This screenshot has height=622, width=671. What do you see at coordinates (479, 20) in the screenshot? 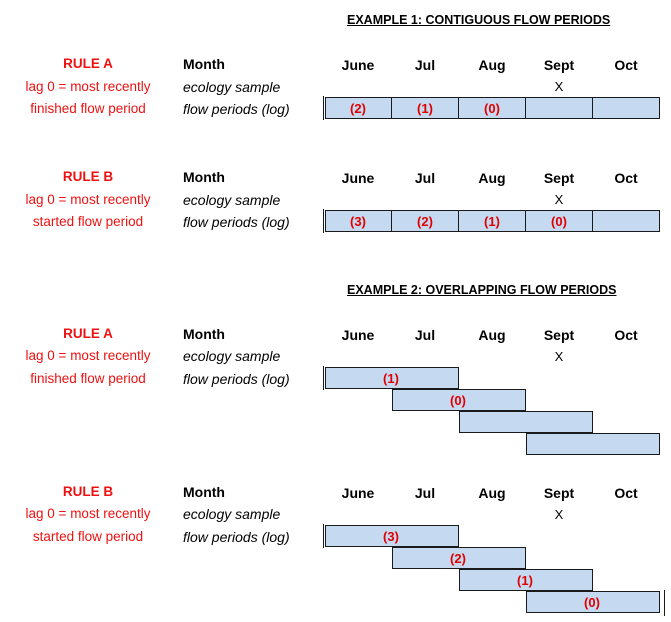
I see `example1-title: EXAMPLE 1: CONTIGUOUS FLOW PERIODS` at bounding box center [479, 20].